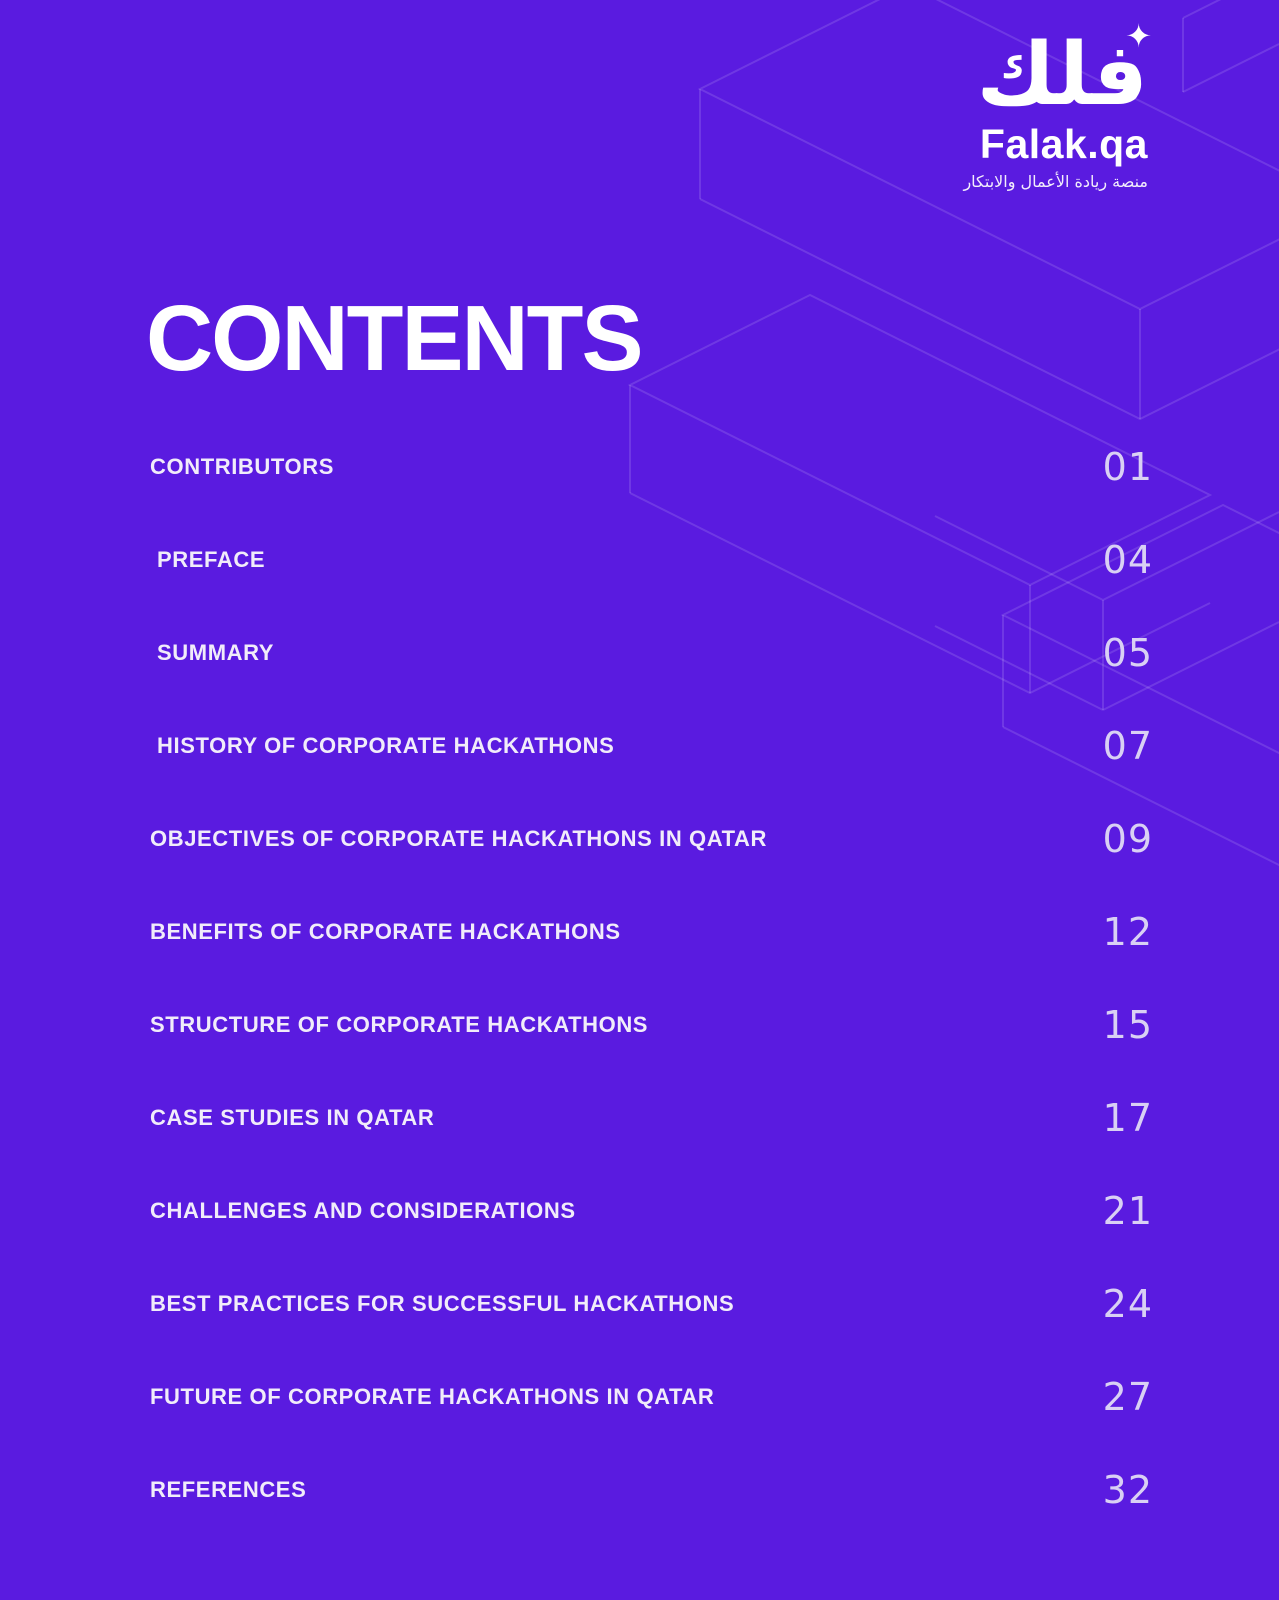  Describe the element at coordinates (216, 652) in the screenshot. I see `toc-item-label: SUMMARY` at that location.